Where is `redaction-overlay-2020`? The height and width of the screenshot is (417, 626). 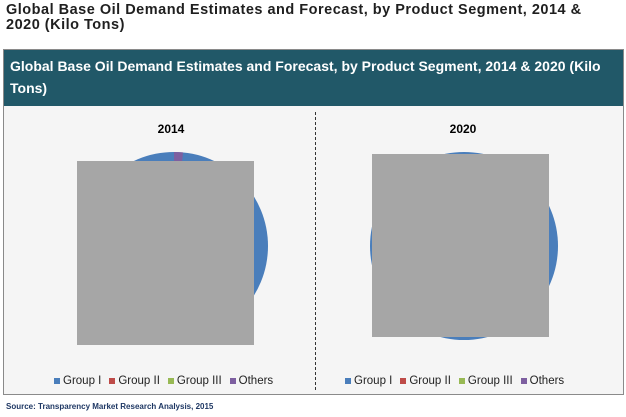 redaction-overlay-2020 is located at coordinates (460, 245).